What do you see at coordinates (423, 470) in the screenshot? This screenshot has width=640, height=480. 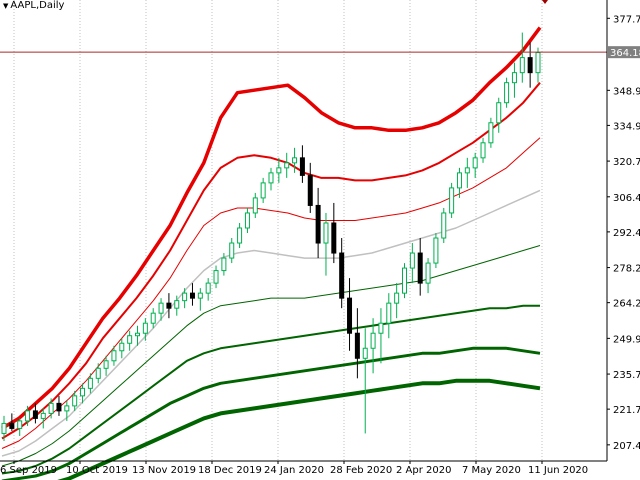 I see `date-tick-label: 2 Apr 2020` at bounding box center [423, 470].